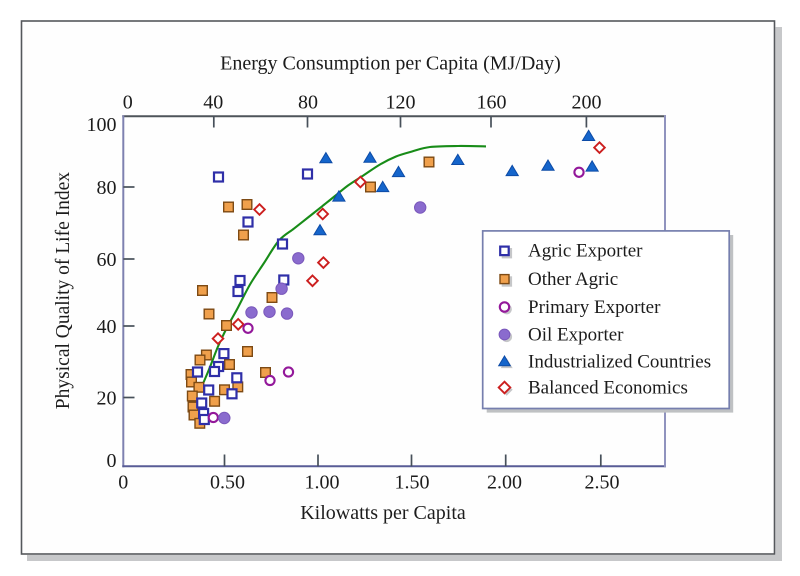 The width and height of the screenshot is (800, 576). Describe the element at coordinates (63, 290) in the screenshot. I see `svg-text: Physical Quality of Life Index` at that location.